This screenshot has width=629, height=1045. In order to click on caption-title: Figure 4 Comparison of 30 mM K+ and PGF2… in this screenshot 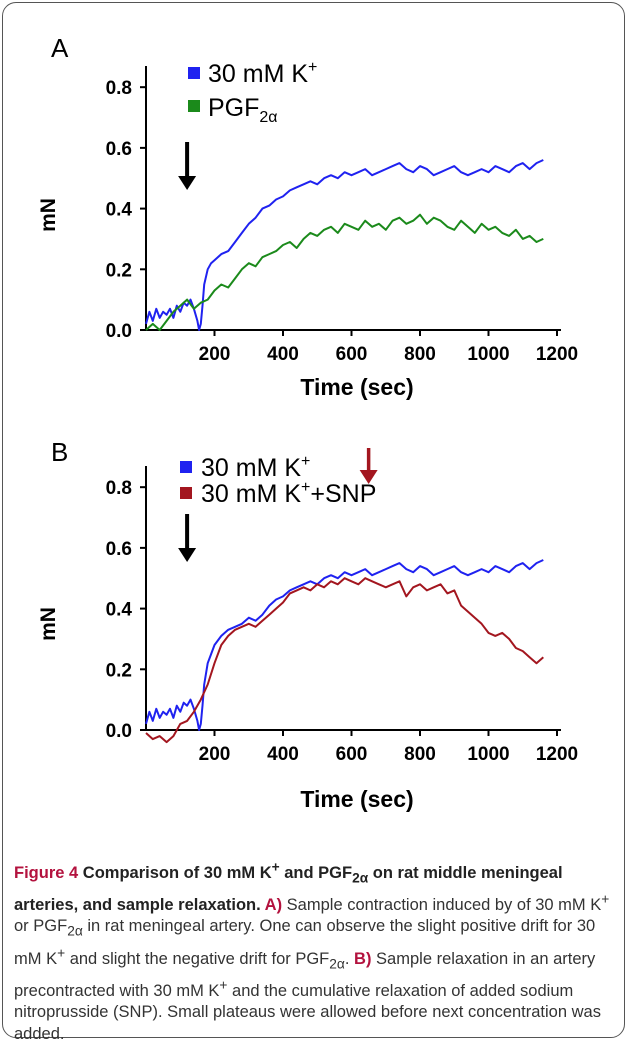, I will do `click(288, 886)`.